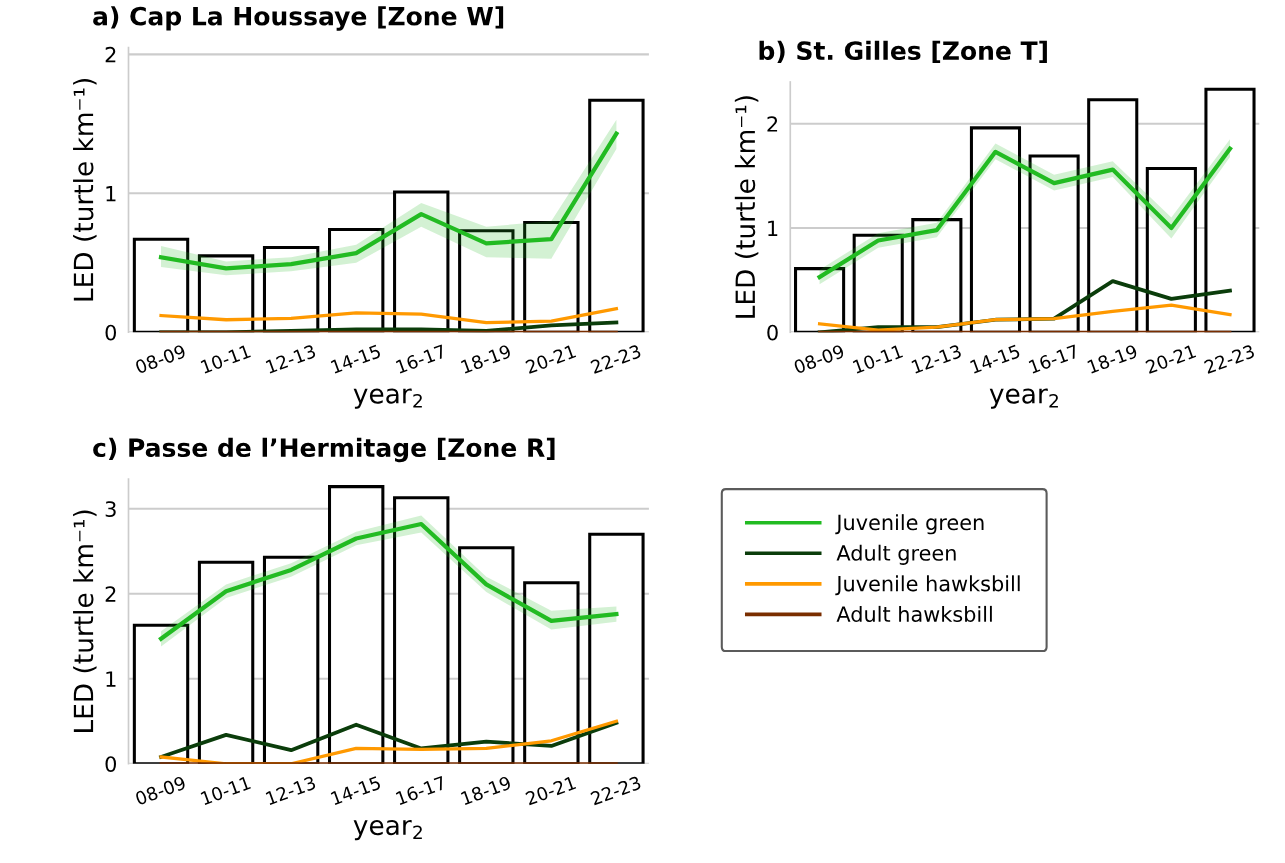 Image resolution: width=1285 pixels, height=863 pixels. What do you see at coordinates (298, 18) in the screenshot?
I see `chart-title: a) Cap La Houssaye [Zone W]` at bounding box center [298, 18].